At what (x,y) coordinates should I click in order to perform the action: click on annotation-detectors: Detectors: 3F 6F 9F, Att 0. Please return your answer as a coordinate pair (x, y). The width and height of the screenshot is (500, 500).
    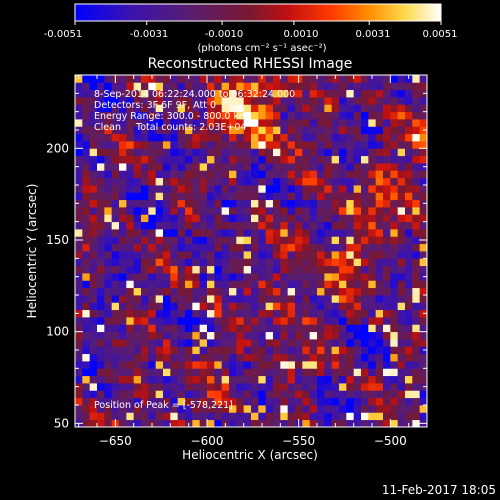
    Looking at the image, I should click on (155, 105).